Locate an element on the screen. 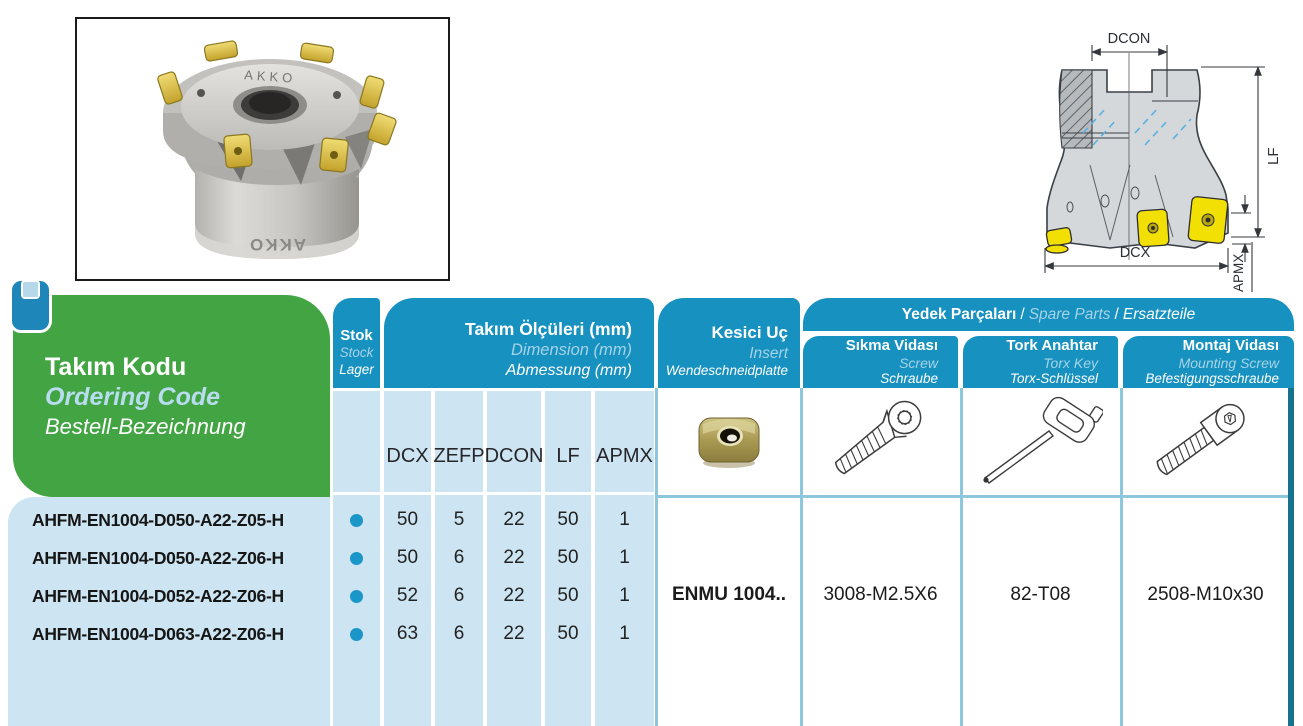 The image size is (1303, 726). ordering-header-tr: Takım Kodu is located at coordinates (116, 366).